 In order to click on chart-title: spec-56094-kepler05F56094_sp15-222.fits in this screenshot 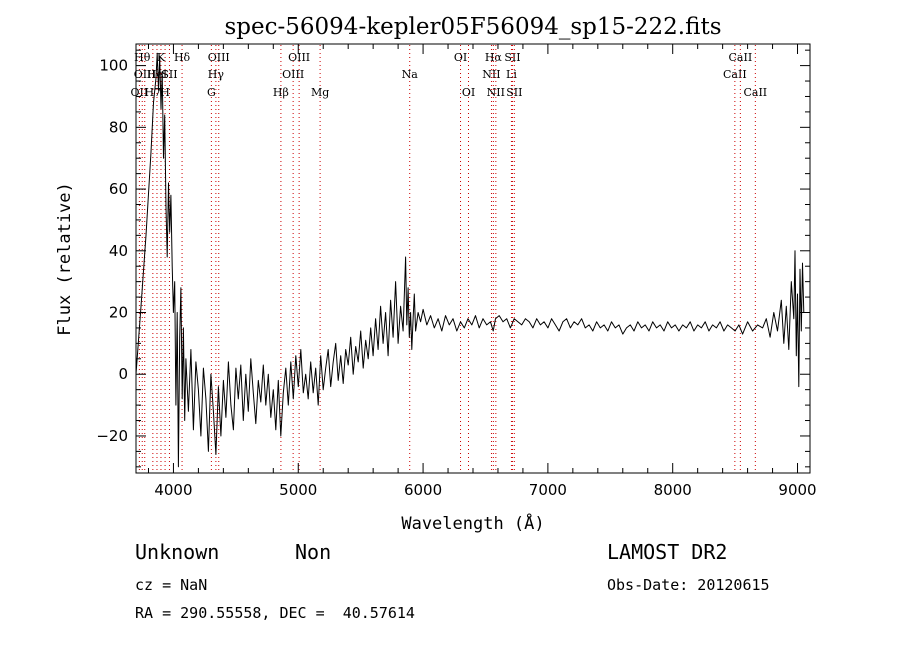, I will do `click(472, 27)`.